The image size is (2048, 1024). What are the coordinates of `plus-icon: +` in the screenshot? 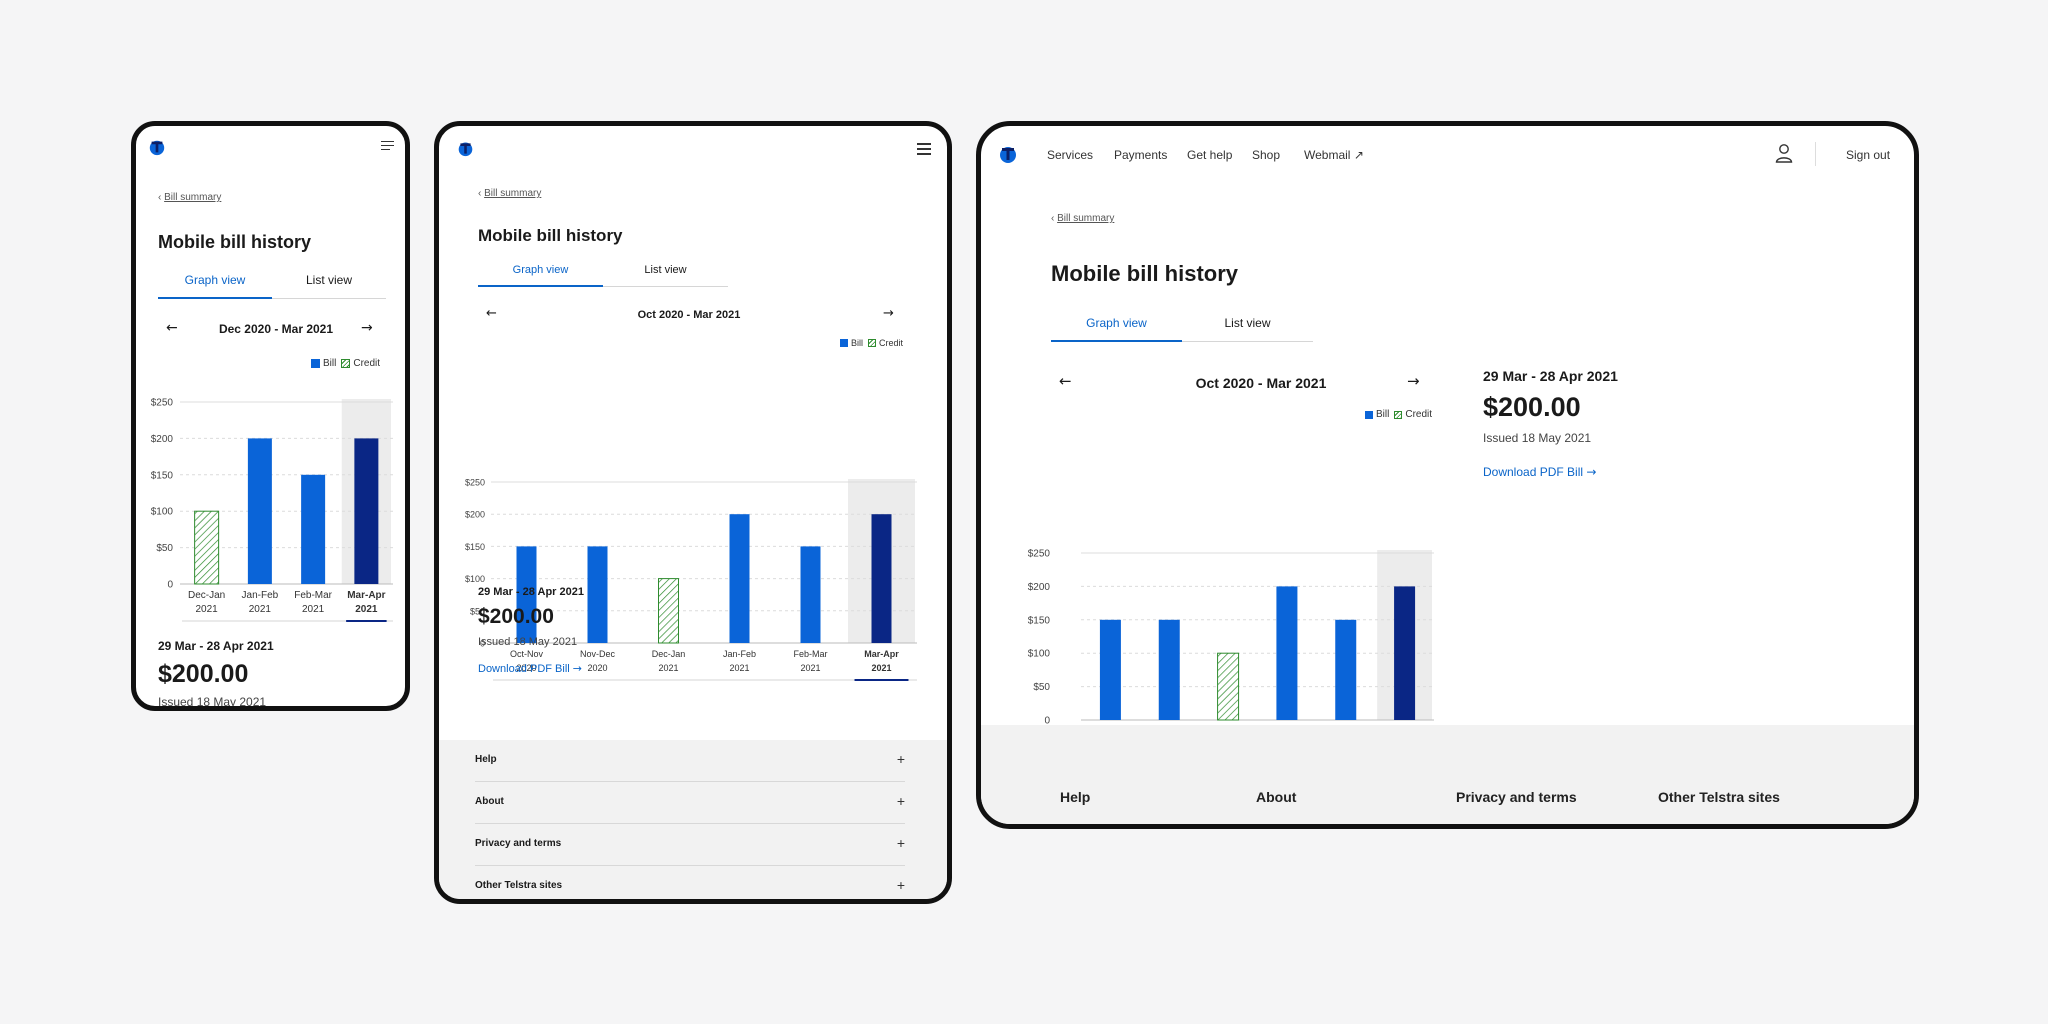 It's located at (900, 801).